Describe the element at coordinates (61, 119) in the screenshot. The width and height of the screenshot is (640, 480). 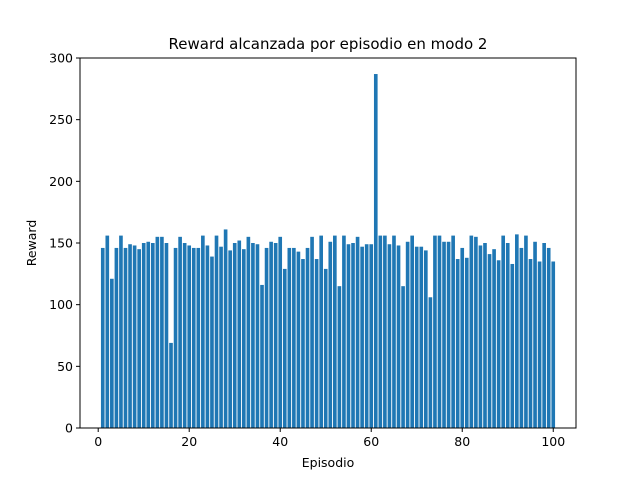
I see `y-tick-label: 250` at that location.